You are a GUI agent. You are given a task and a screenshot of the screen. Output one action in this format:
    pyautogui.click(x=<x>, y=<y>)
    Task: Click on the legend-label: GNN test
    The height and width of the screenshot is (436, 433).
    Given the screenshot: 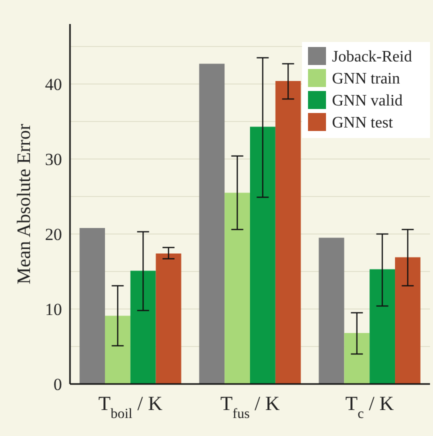 What is the action you would take?
    pyautogui.click(x=363, y=123)
    